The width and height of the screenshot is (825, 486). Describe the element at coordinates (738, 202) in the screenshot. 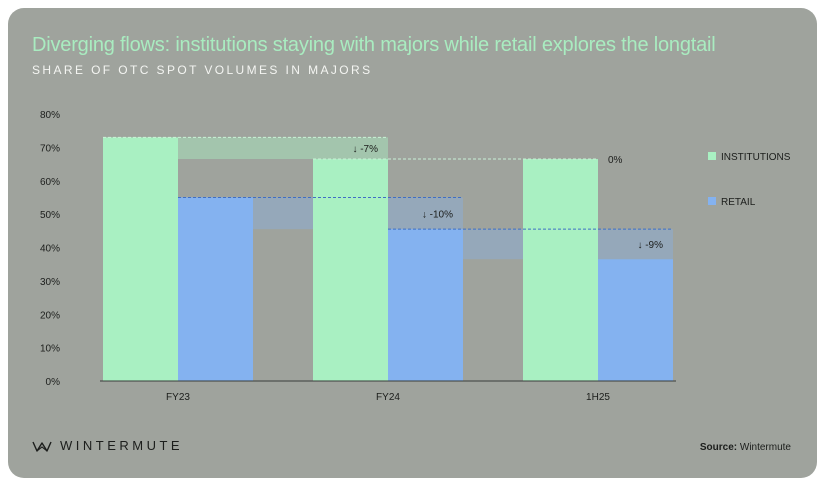

I see `legend-label-retail: RETAIL` at that location.